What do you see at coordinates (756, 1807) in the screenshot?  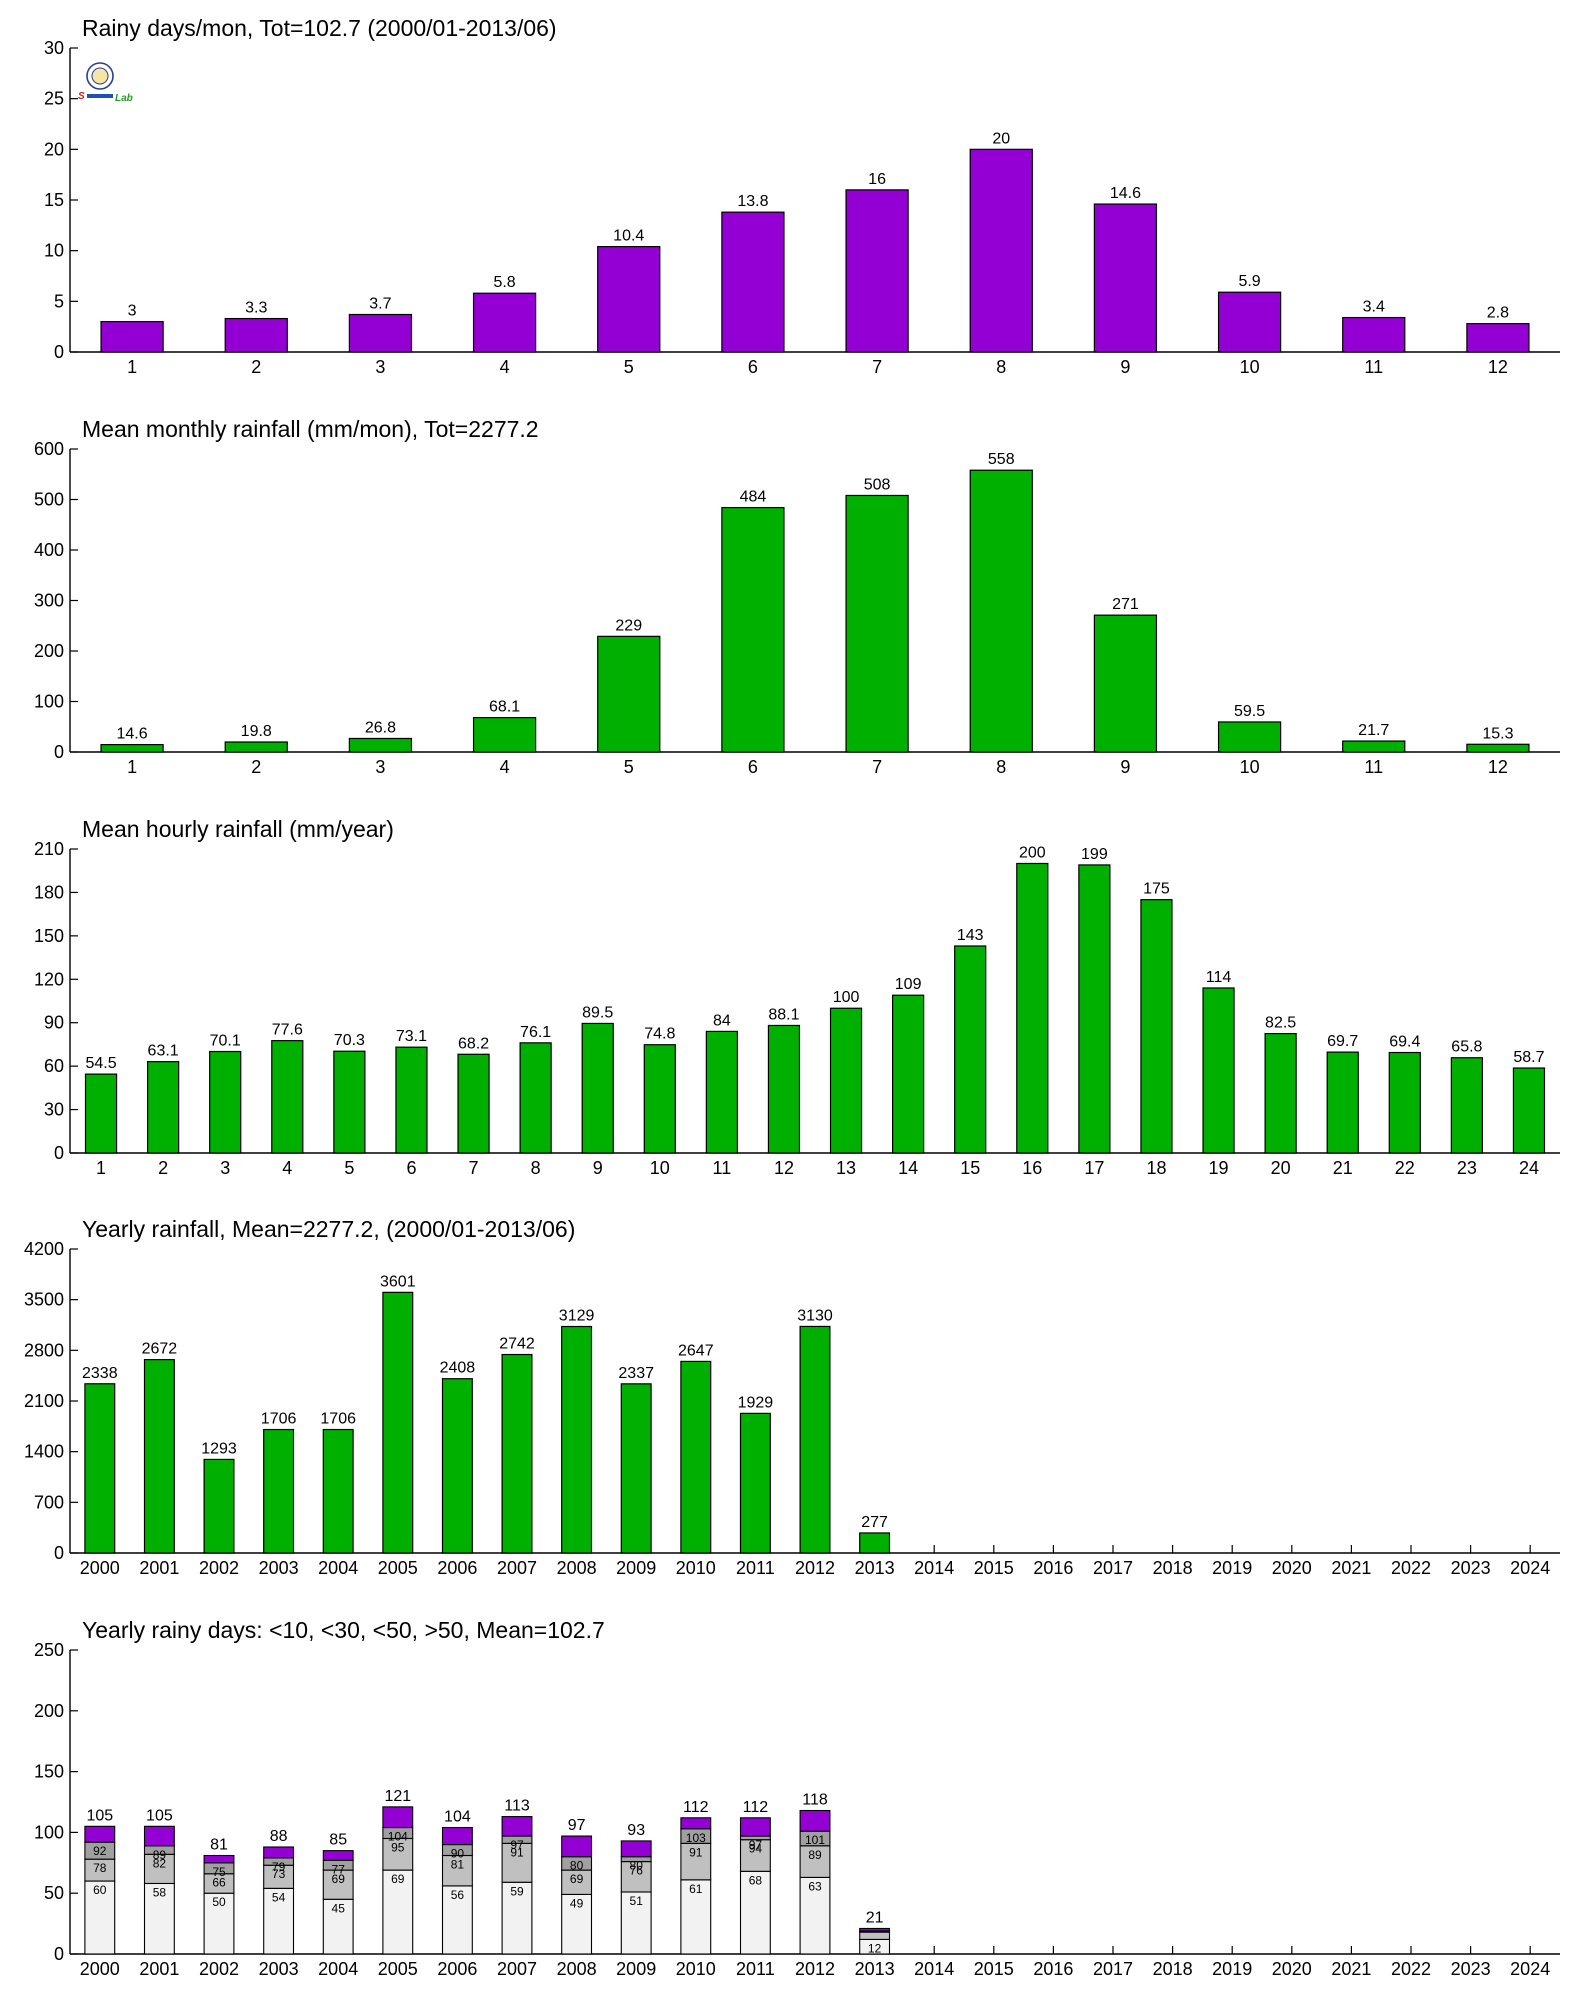 I see `data-label: 112` at bounding box center [756, 1807].